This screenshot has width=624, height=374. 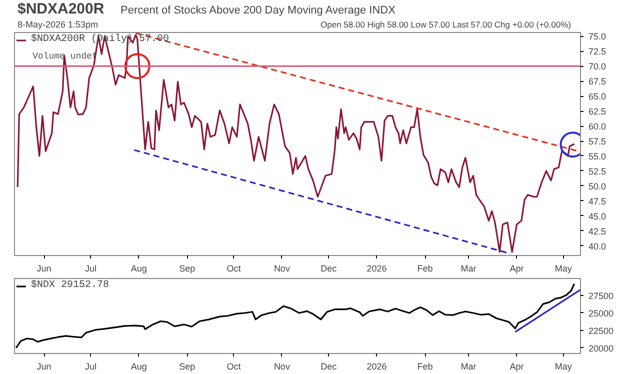 I want to click on y-tick-label: 45.0, so click(x=597, y=216).